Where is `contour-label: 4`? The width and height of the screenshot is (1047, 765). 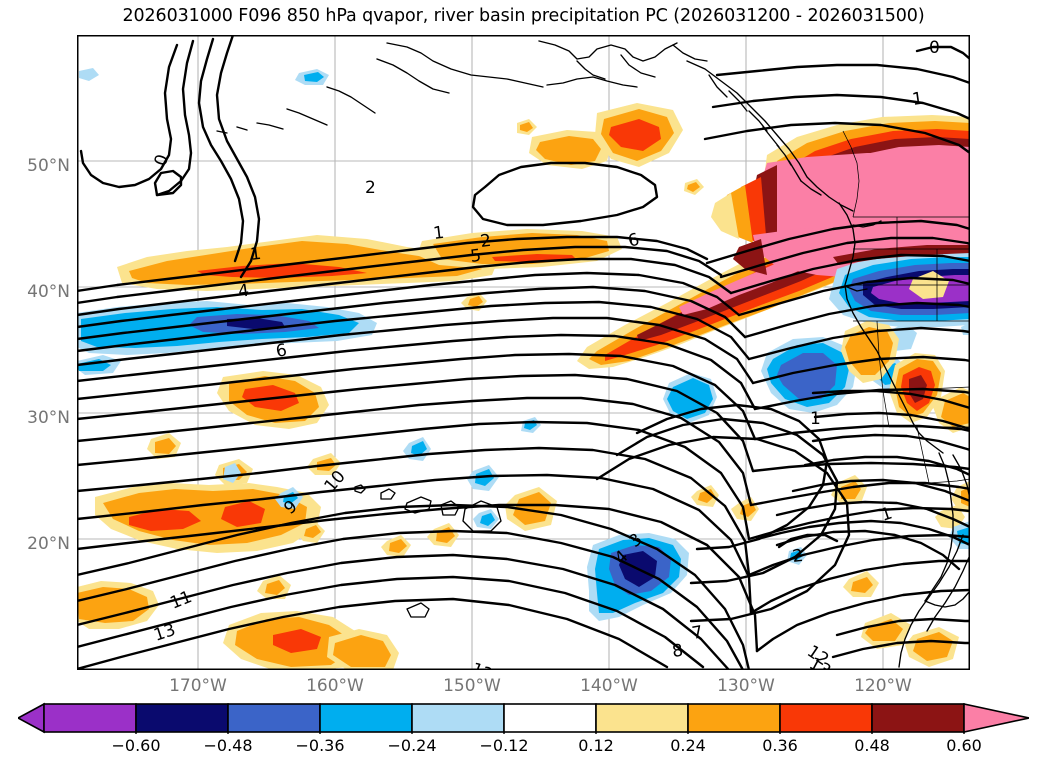
contour-label: 4 is located at coordinates (244, 291).